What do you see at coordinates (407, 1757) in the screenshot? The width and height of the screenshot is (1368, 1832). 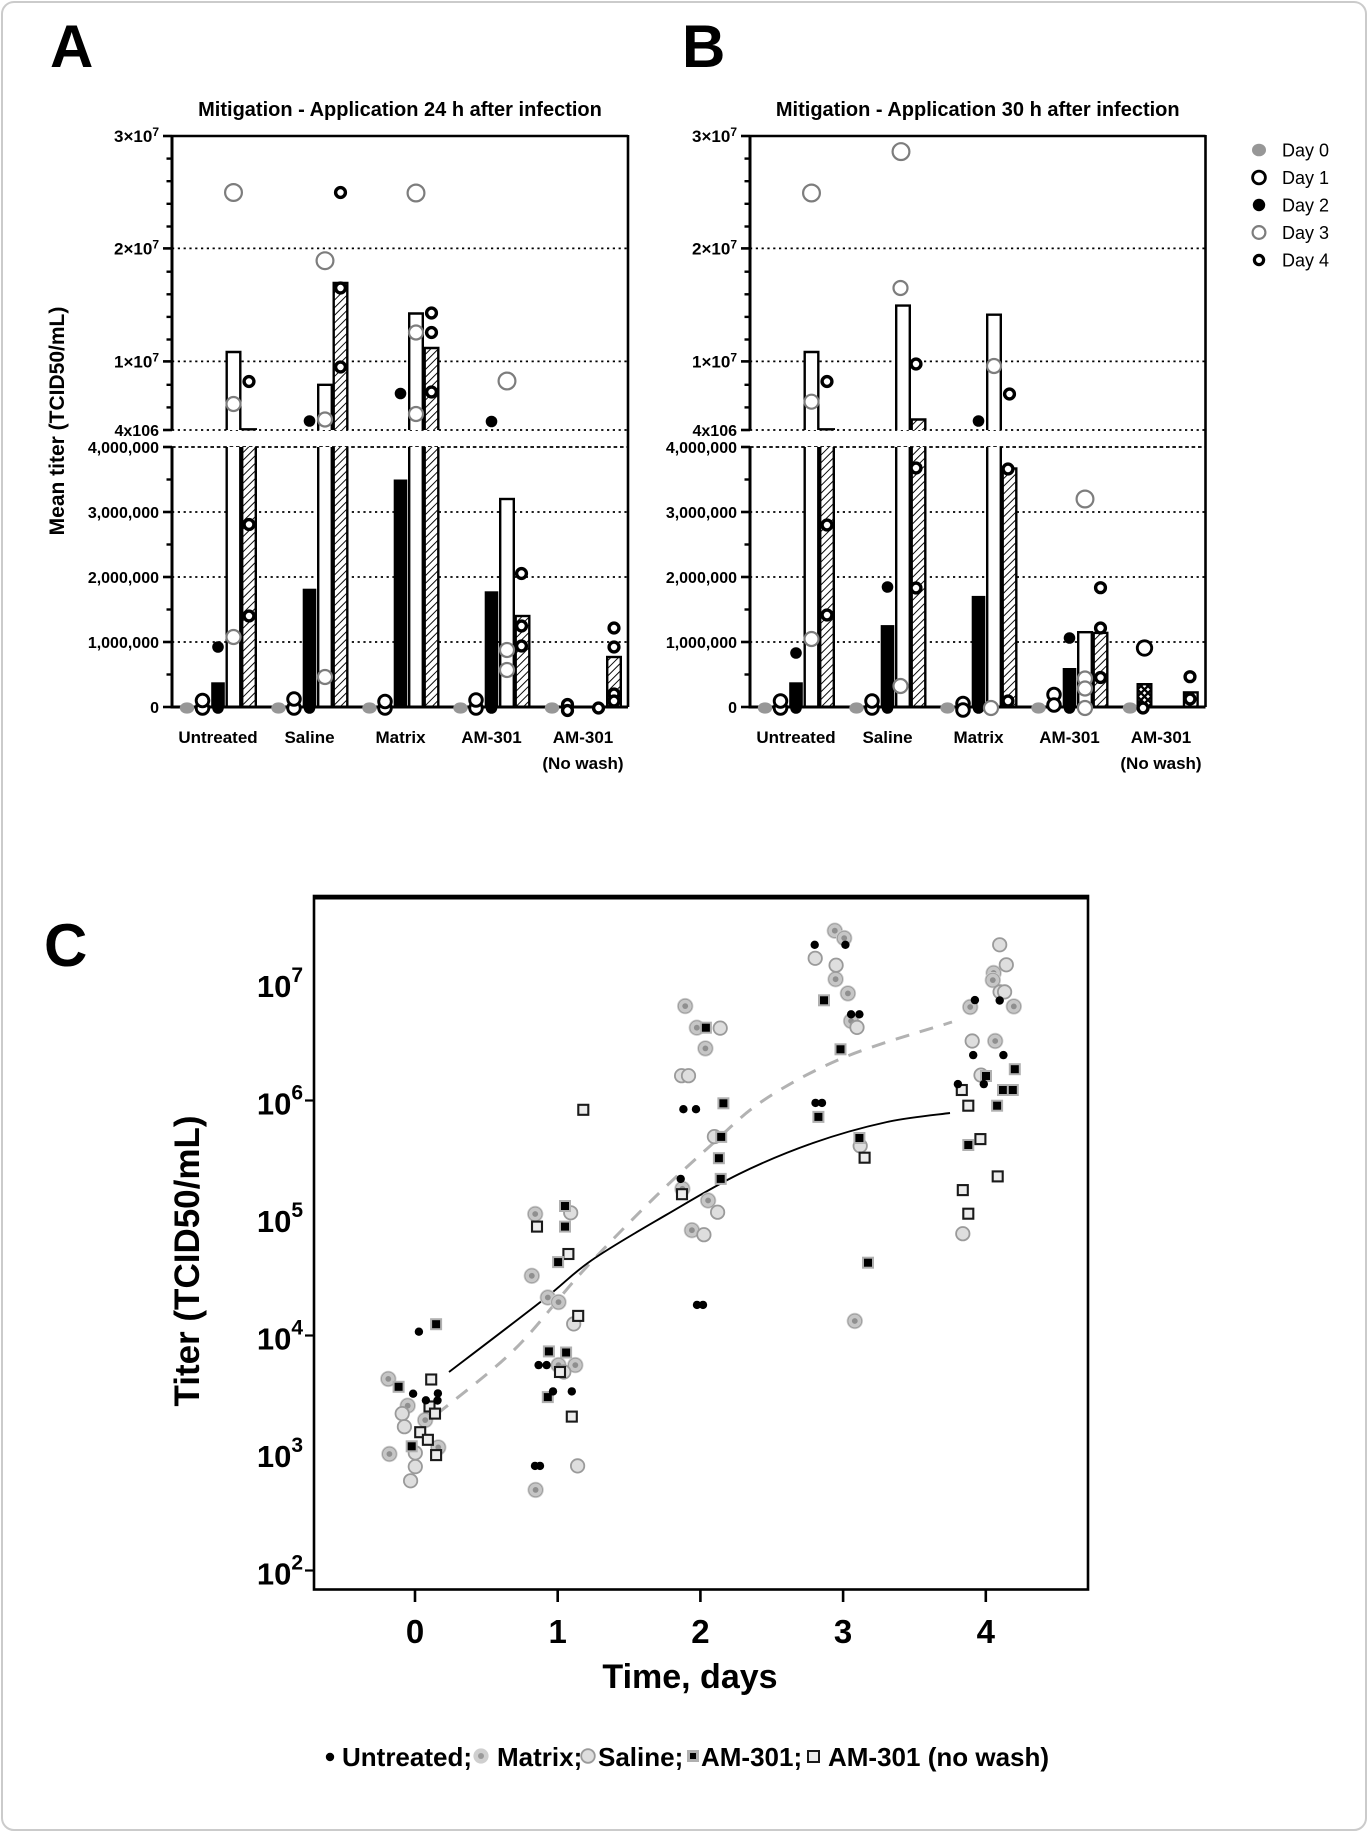 I see `svg-text: Untreated;` at bounding box center [407, 1757].